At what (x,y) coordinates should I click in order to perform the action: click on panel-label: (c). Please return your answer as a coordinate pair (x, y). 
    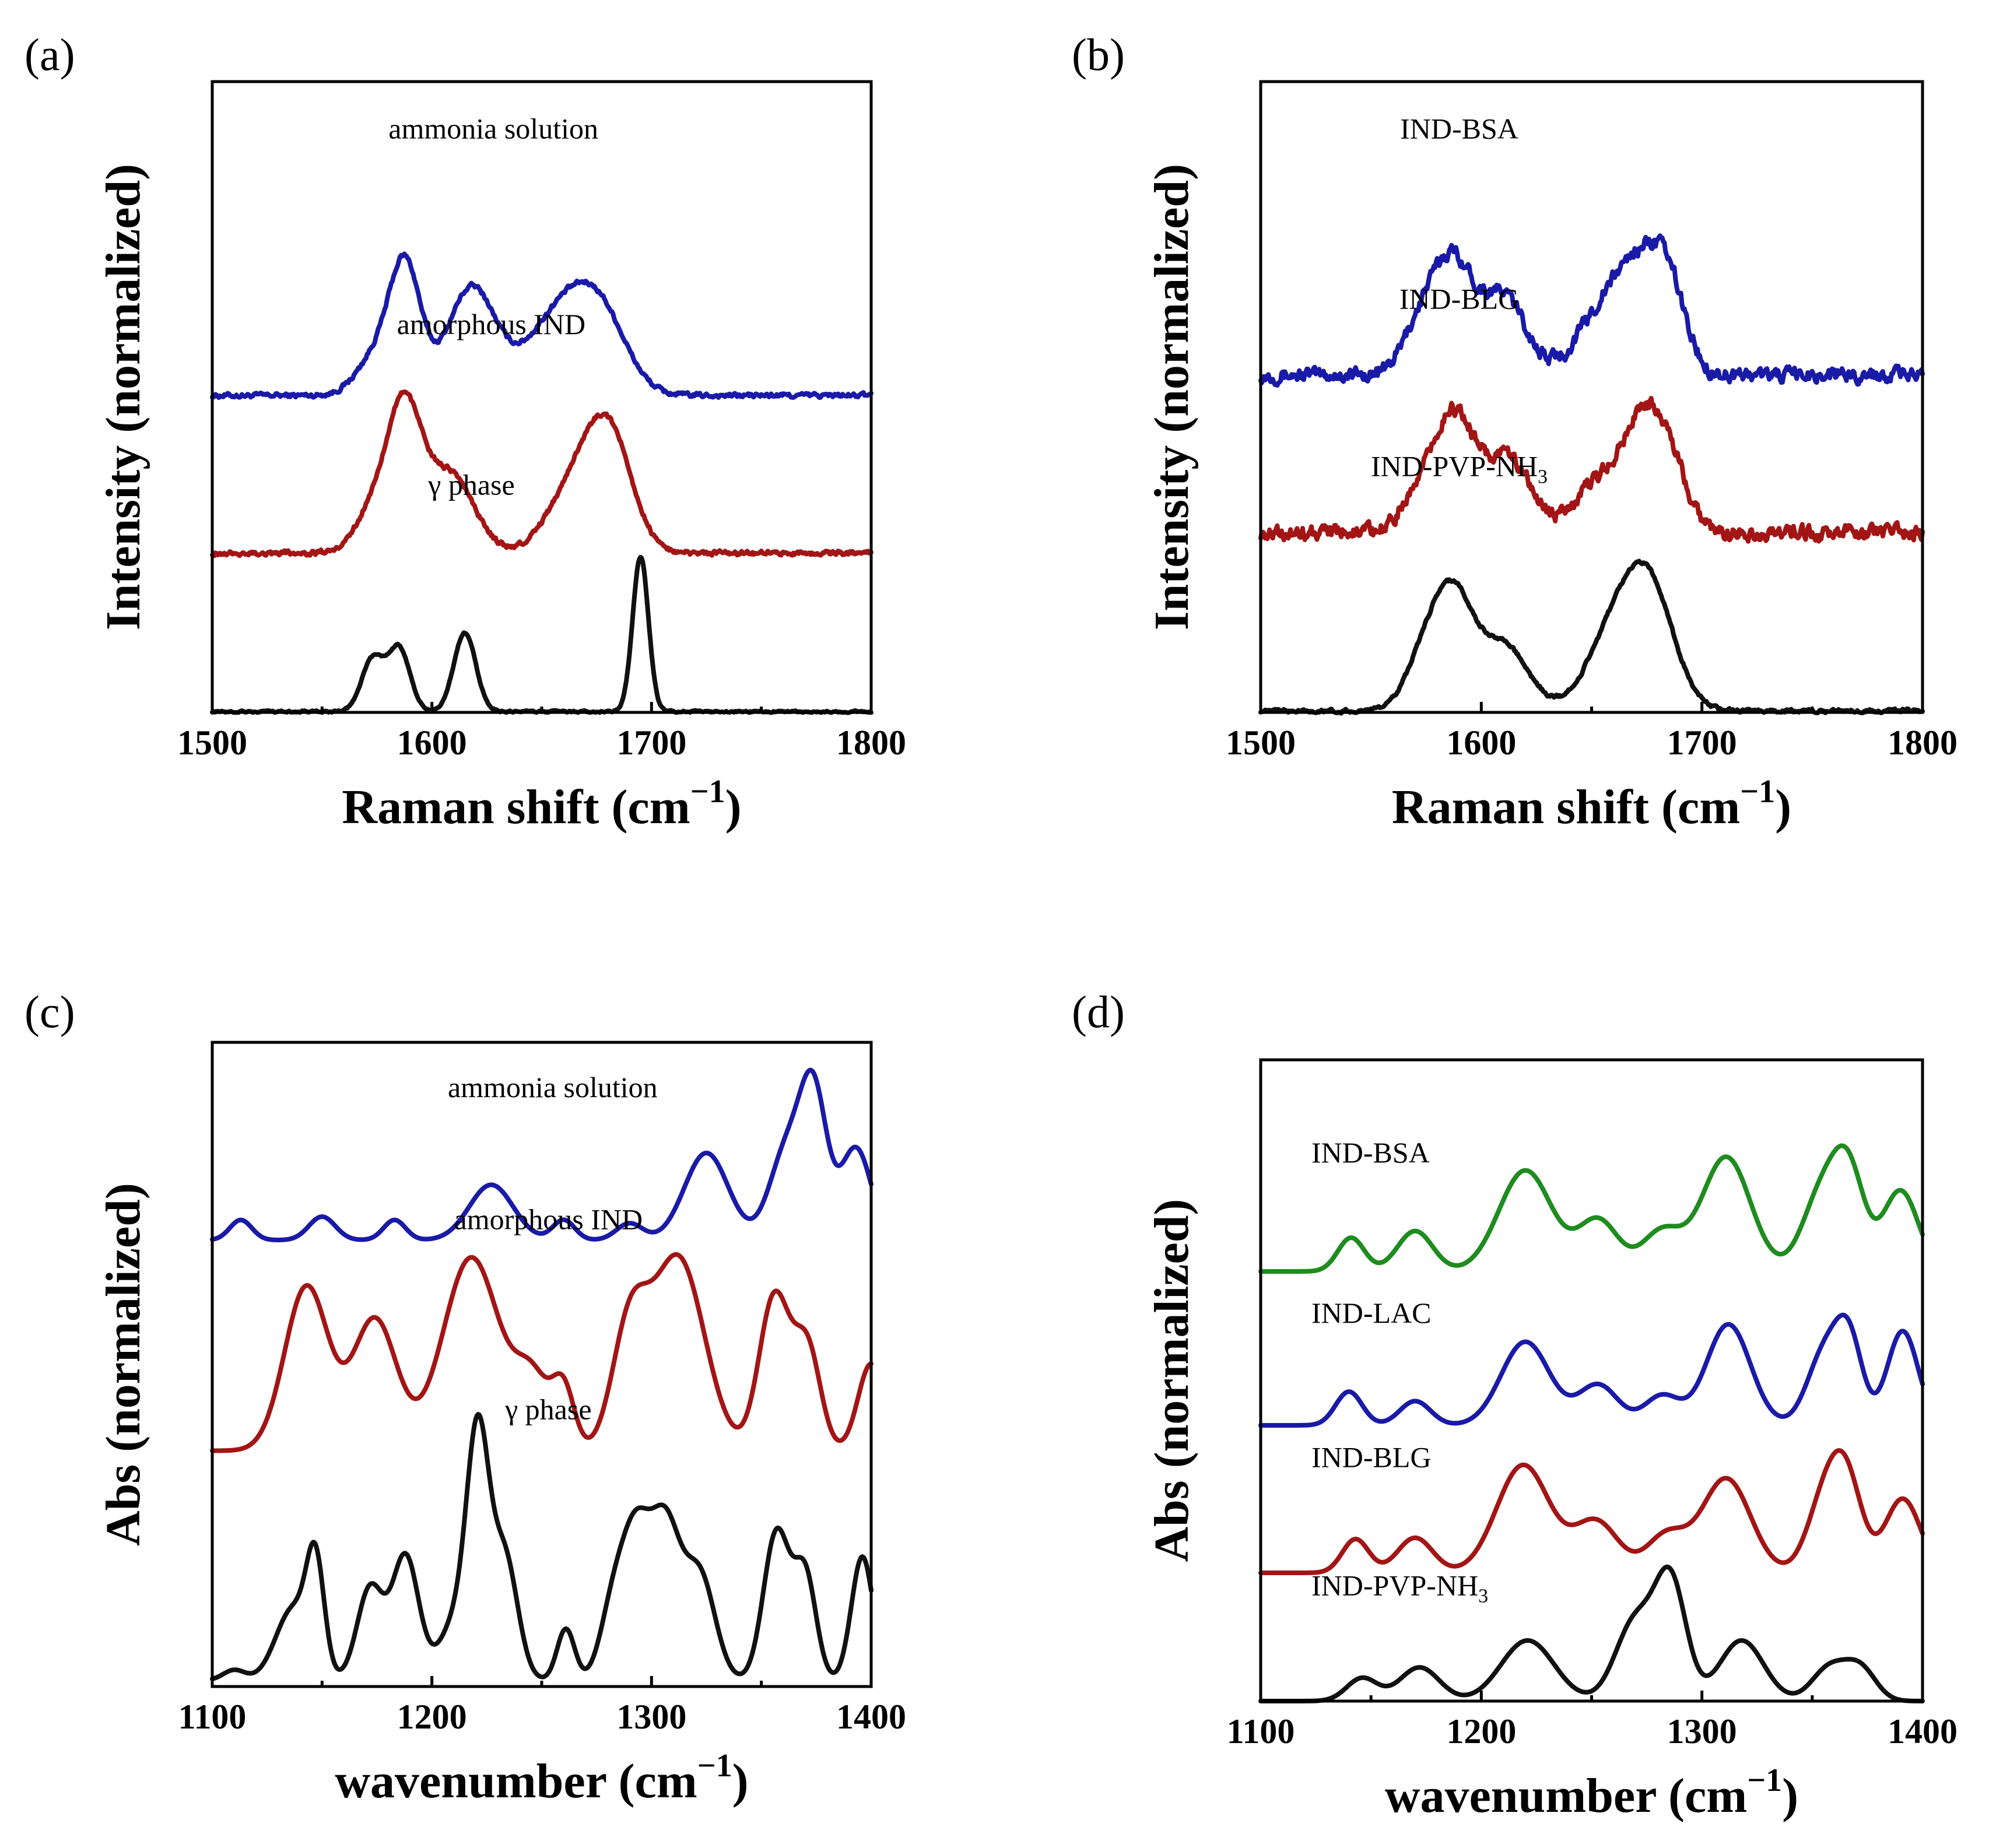
    Looking at the image, I should click on (49, 1011).